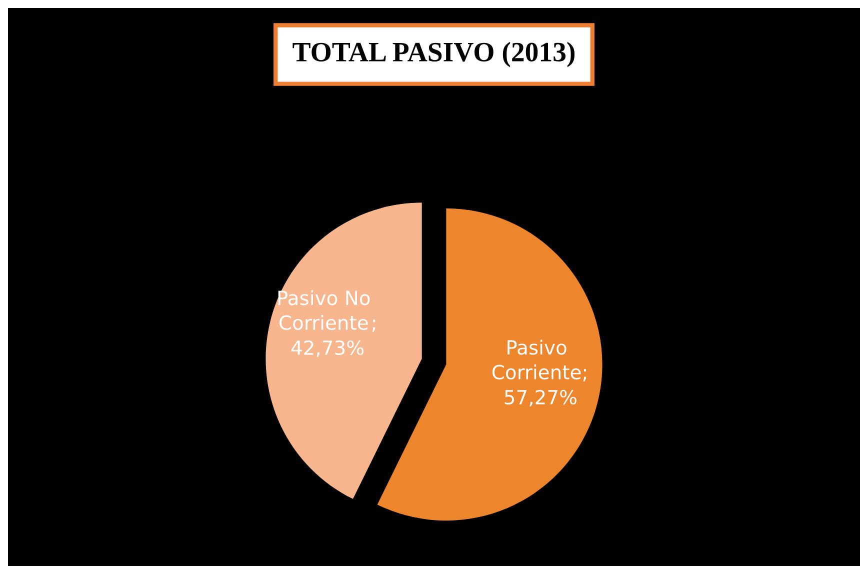 The image size is (868, 574). Describe the element at coordinates (324, 310) in the screenshot. I see `slice-label: Pasivo No Corriente` at that location.